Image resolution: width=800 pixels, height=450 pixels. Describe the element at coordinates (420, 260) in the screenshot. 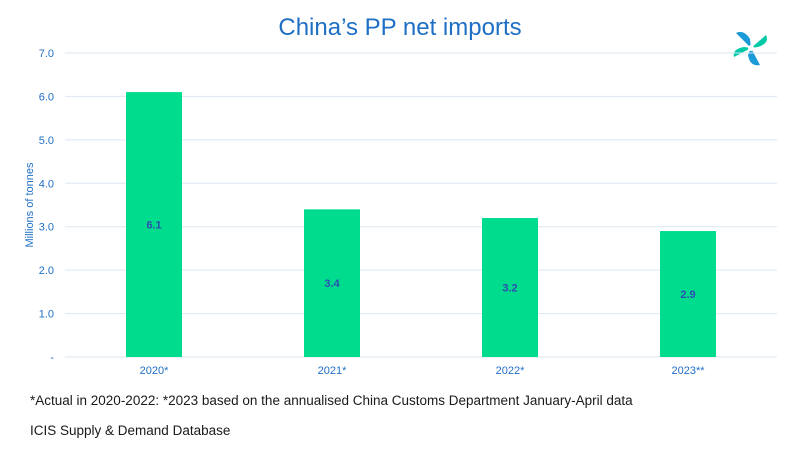

I see `data-labels: 6.1 3.4 3.2 2.9` at that location.